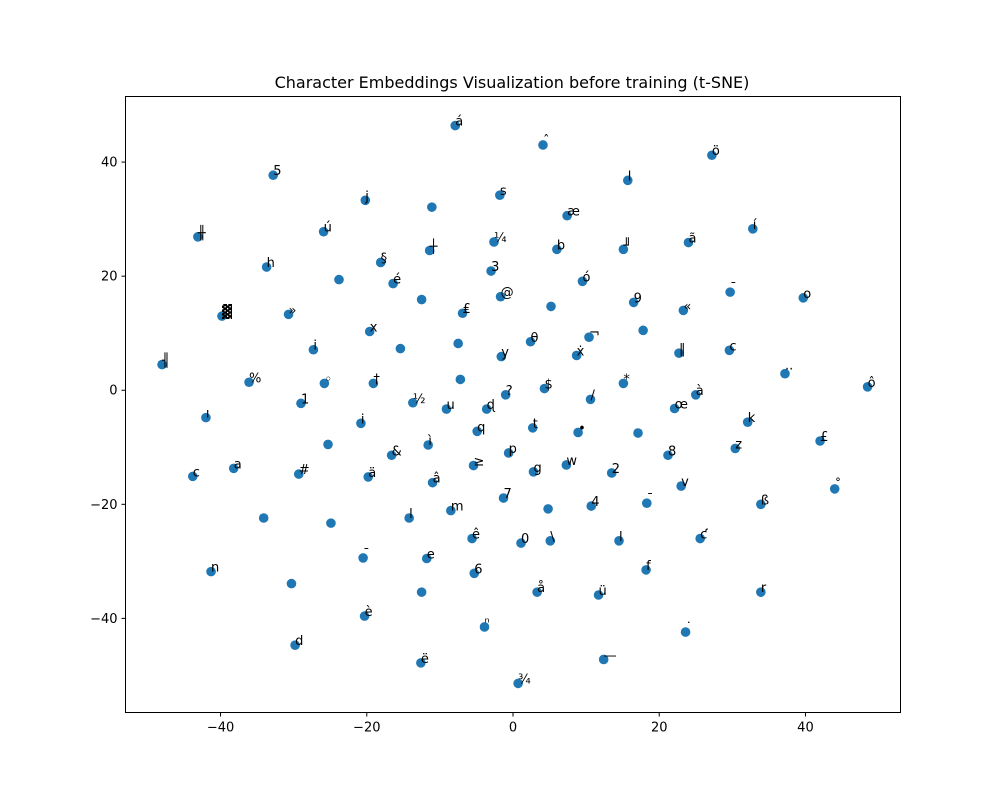  What do you see at coordinates (630, 176) in the screenshot?
I see `point-label: l` at bounding box center [630, 176].